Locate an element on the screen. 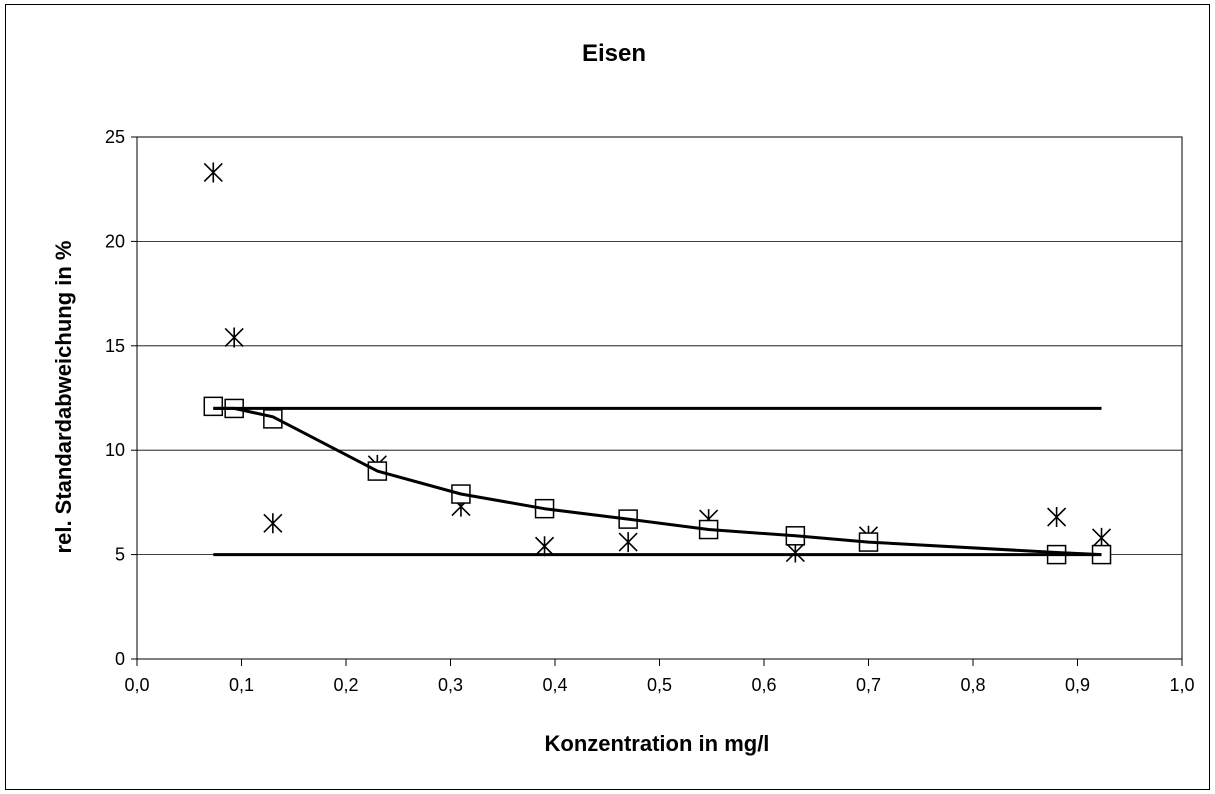  x-tick-labels: 0,0 0,1 0,2 0,3 0,4 0,5 0,6 0,7 0,8 0,9 1,0 is located at coordinates (659, 685).